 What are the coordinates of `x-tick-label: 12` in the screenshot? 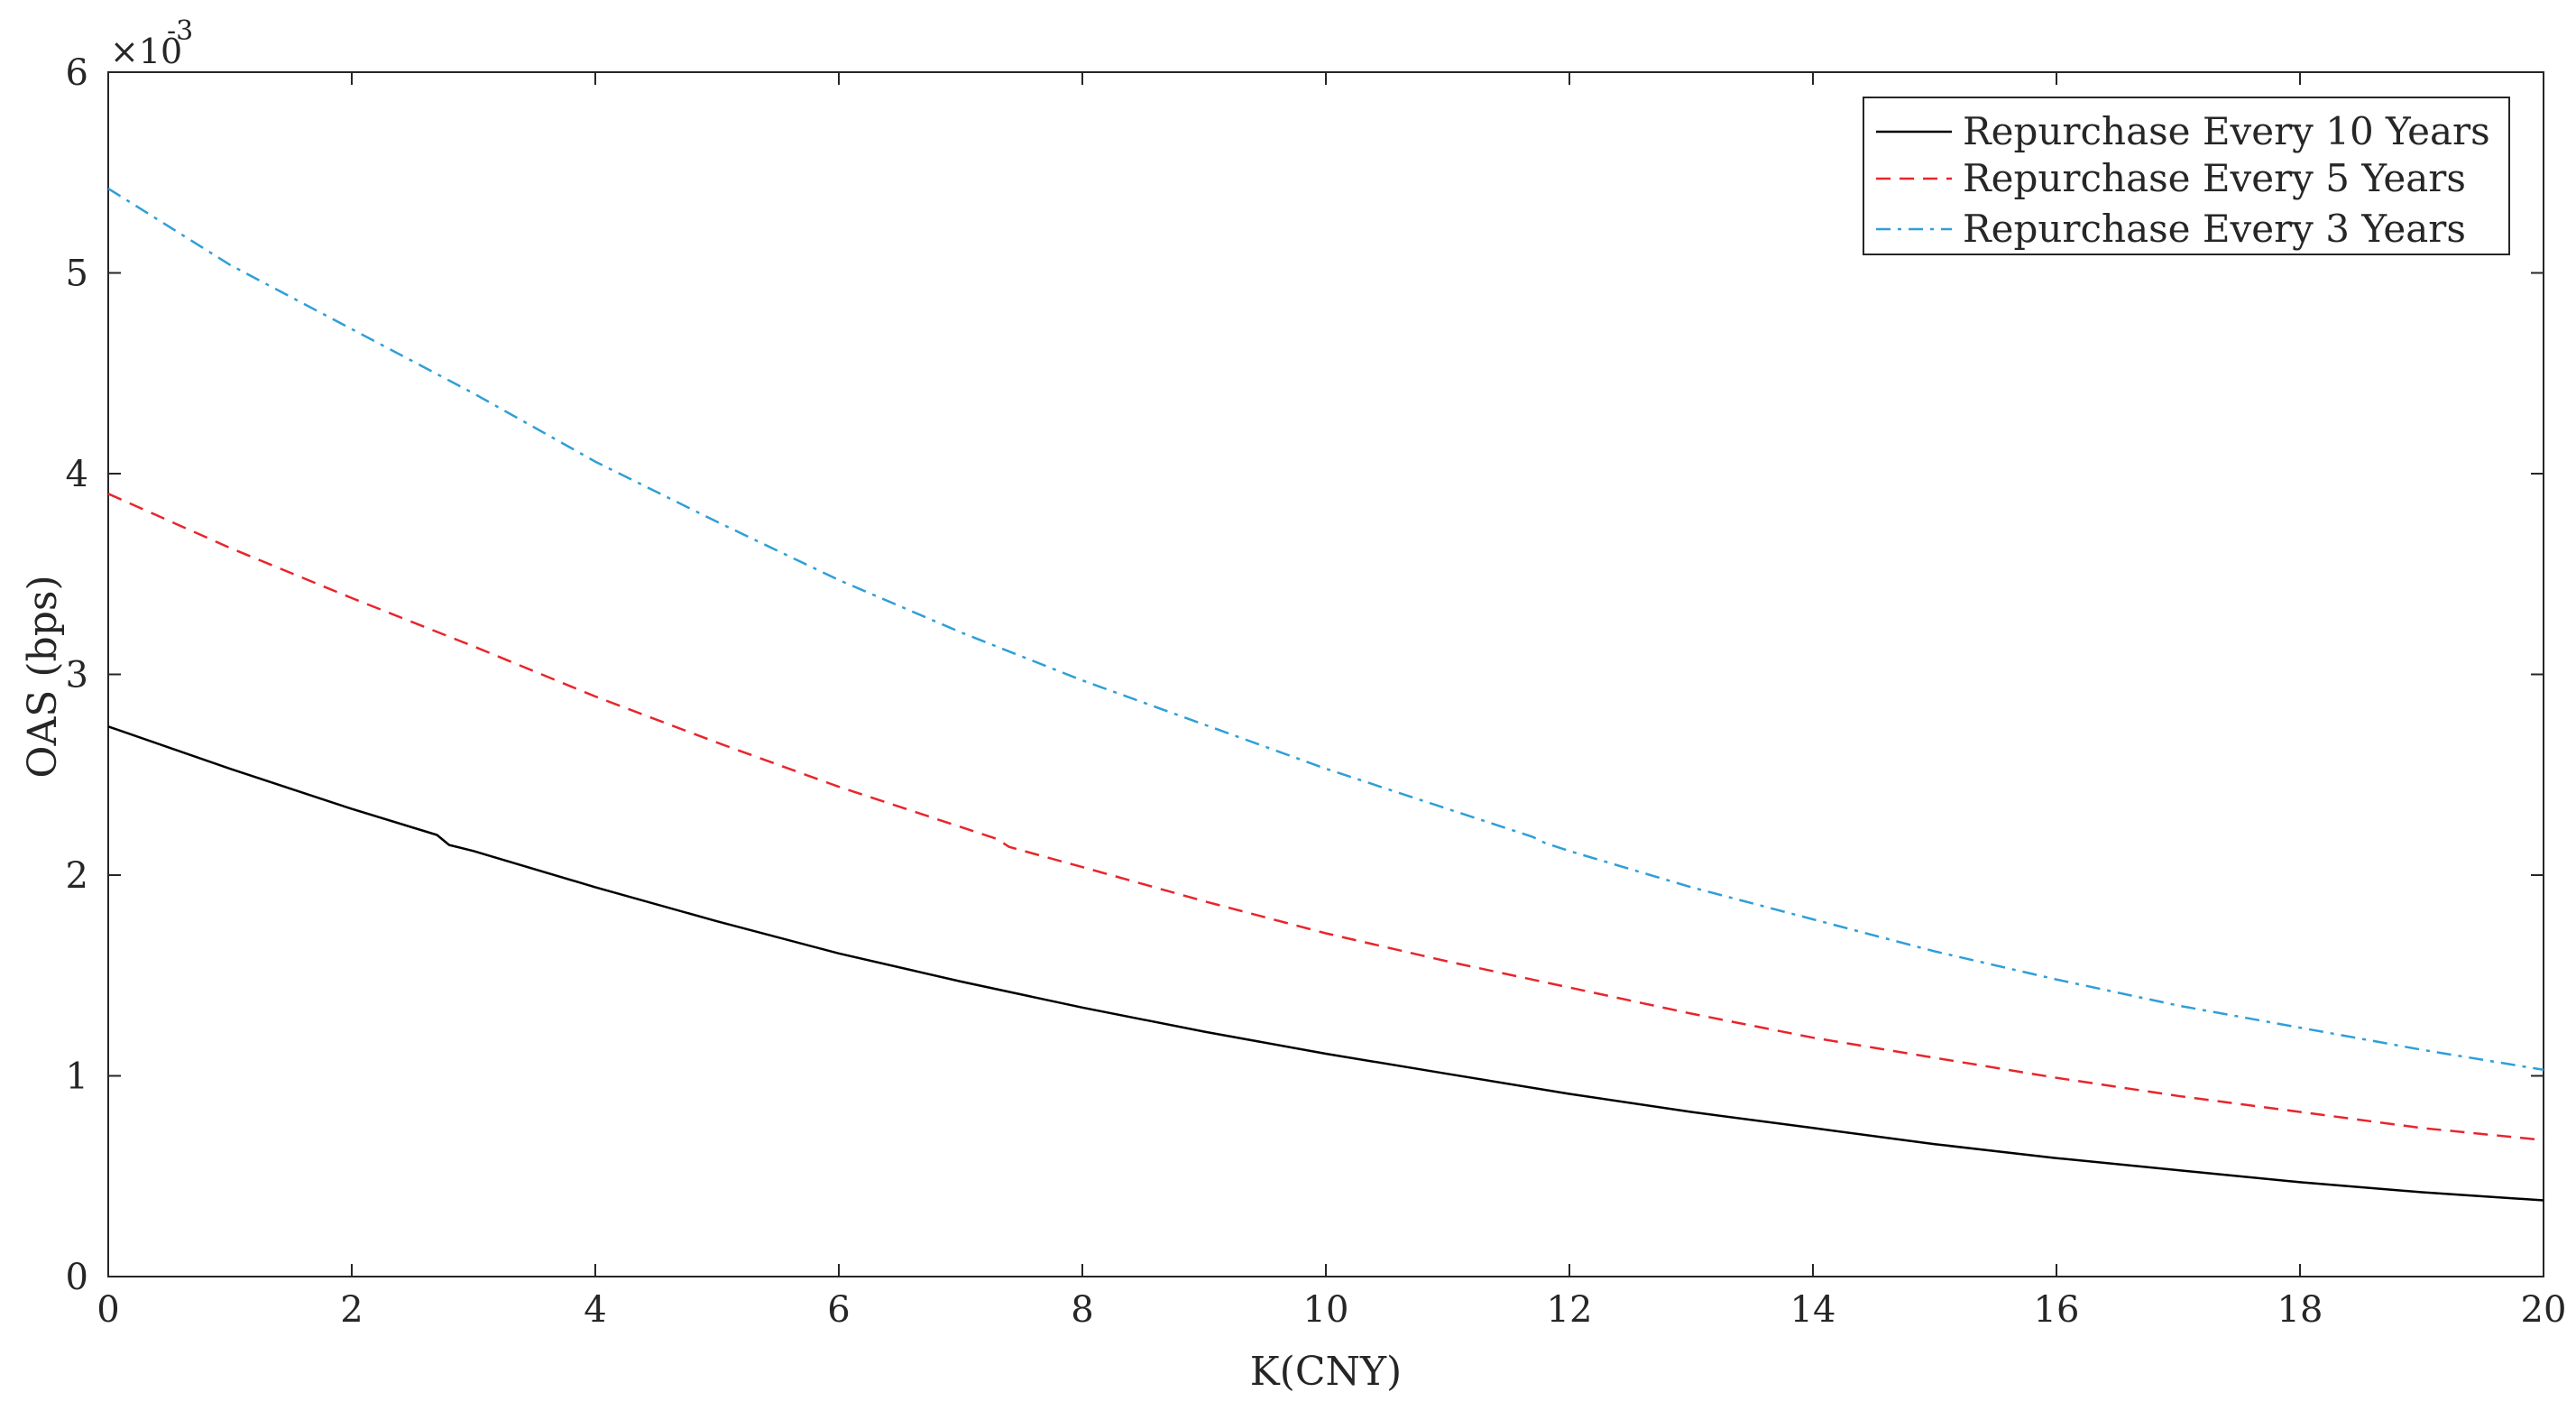 It's located at (1570, 1310).